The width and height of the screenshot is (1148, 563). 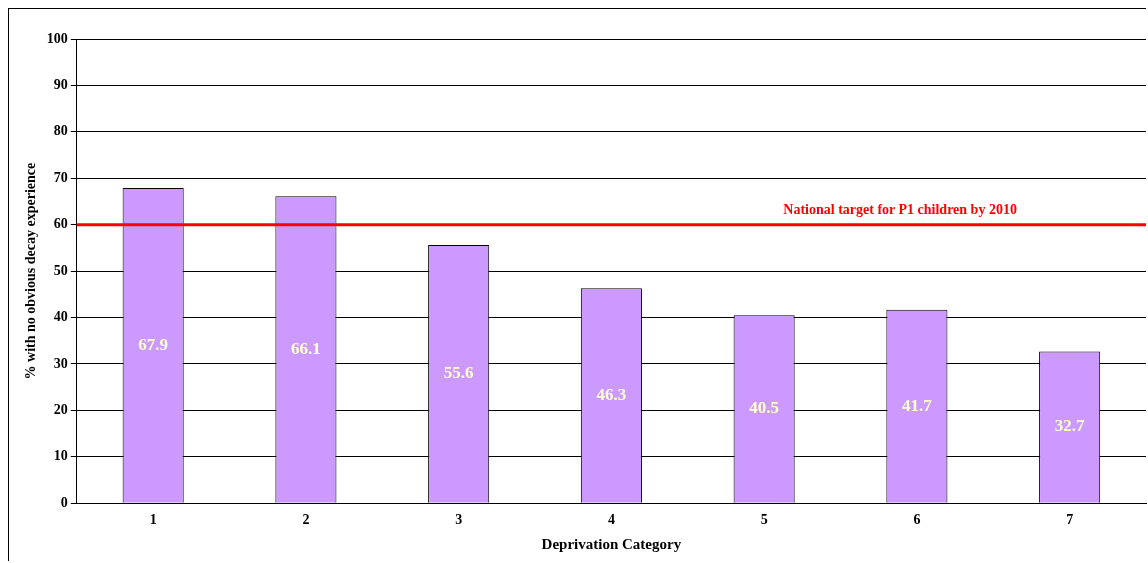 What do you see at coordinates (60, 270) in the screenshot?
I see `y-tick-label: 50` at bounding box center [60, 270].